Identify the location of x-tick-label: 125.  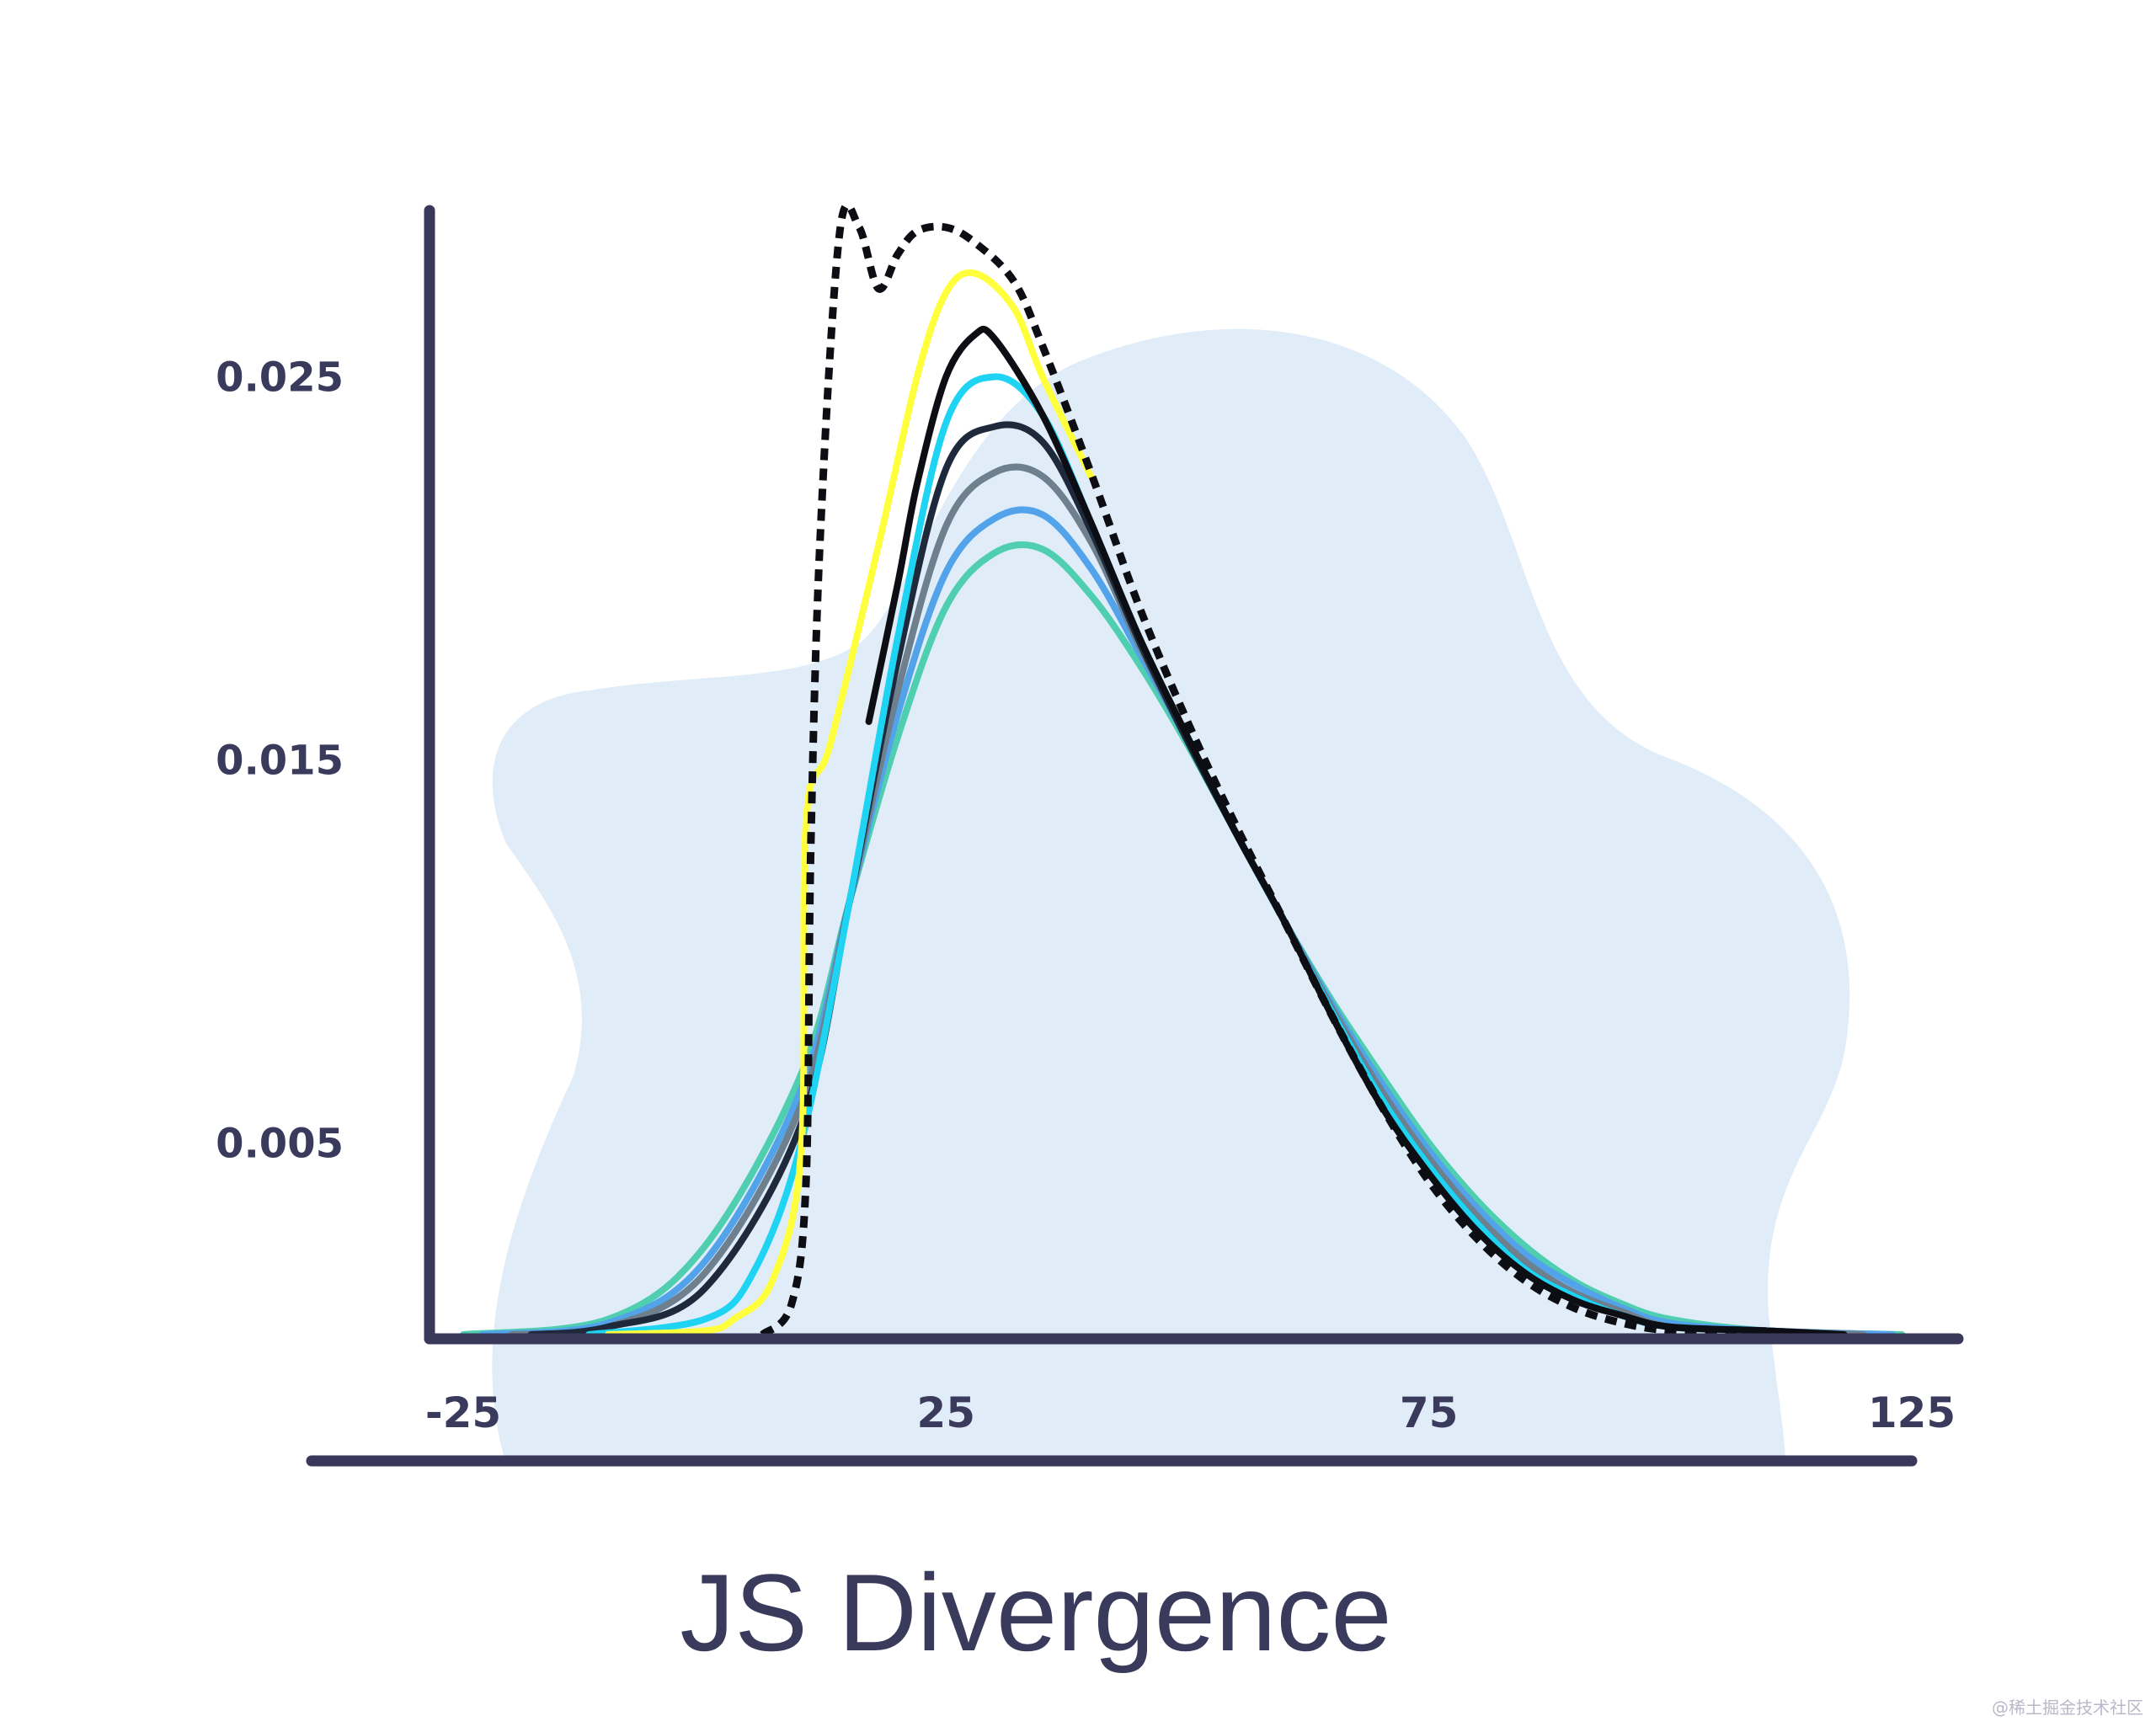
(1912, 1413).